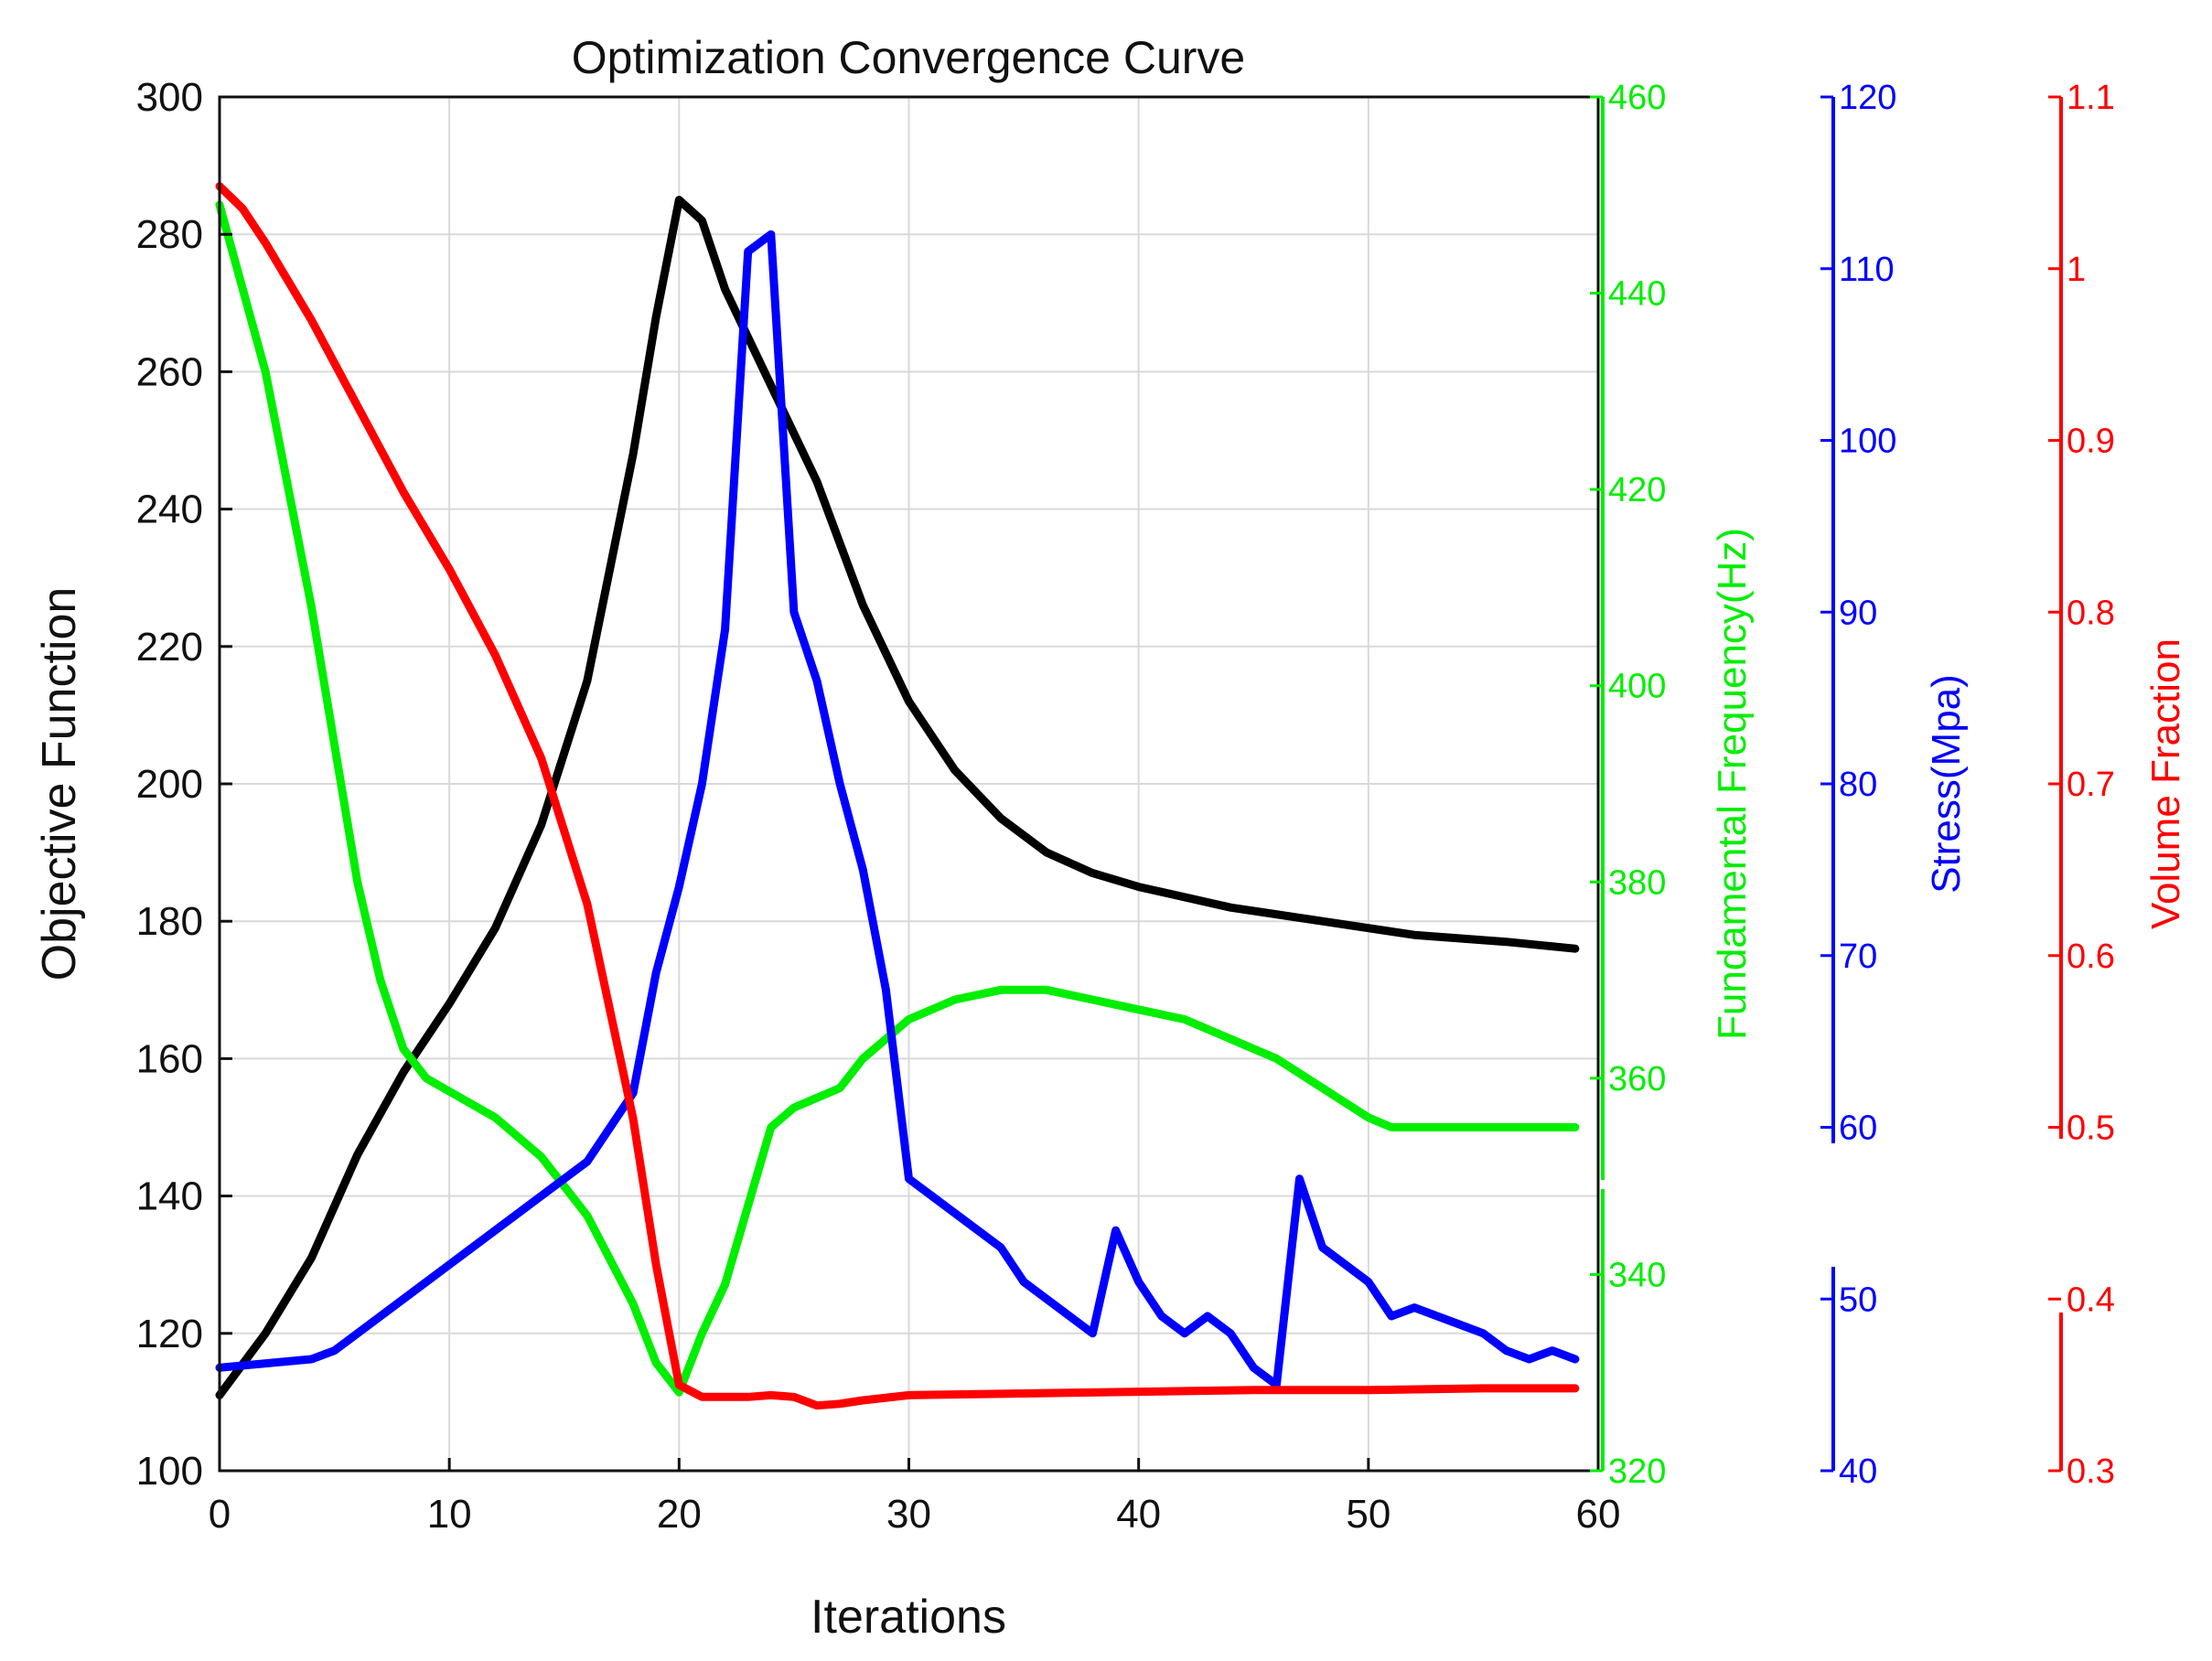  Describe the element at coordinates (2091, 1471) in the screenshot. I see `volume-tick-label: 0.3` at that location.